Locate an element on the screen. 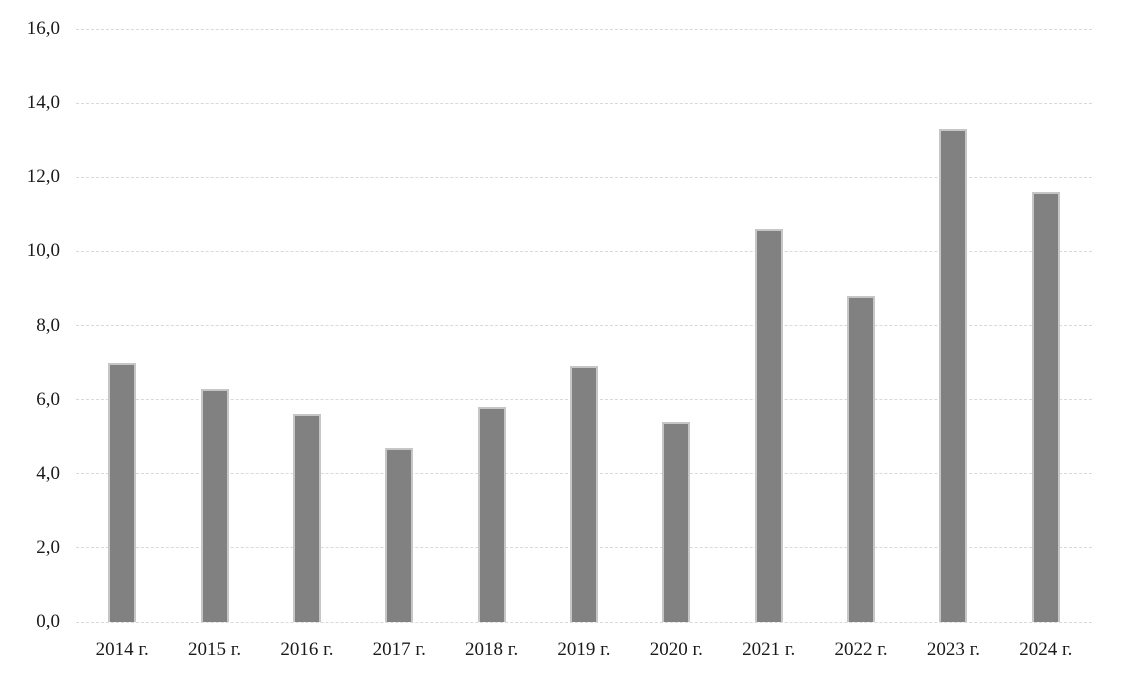 The height and width of the screenshot is (682, 1122). y-axis-tick-label: 2,0 is located at coordinates (48, 547).